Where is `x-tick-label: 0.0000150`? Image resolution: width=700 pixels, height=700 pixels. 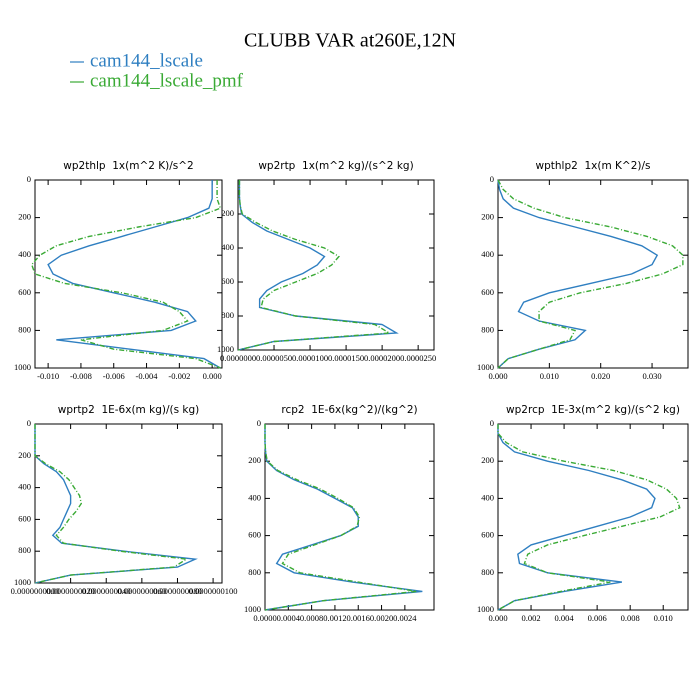 x-tick-label: 0.0000150 is located at coordinates (346, 358).